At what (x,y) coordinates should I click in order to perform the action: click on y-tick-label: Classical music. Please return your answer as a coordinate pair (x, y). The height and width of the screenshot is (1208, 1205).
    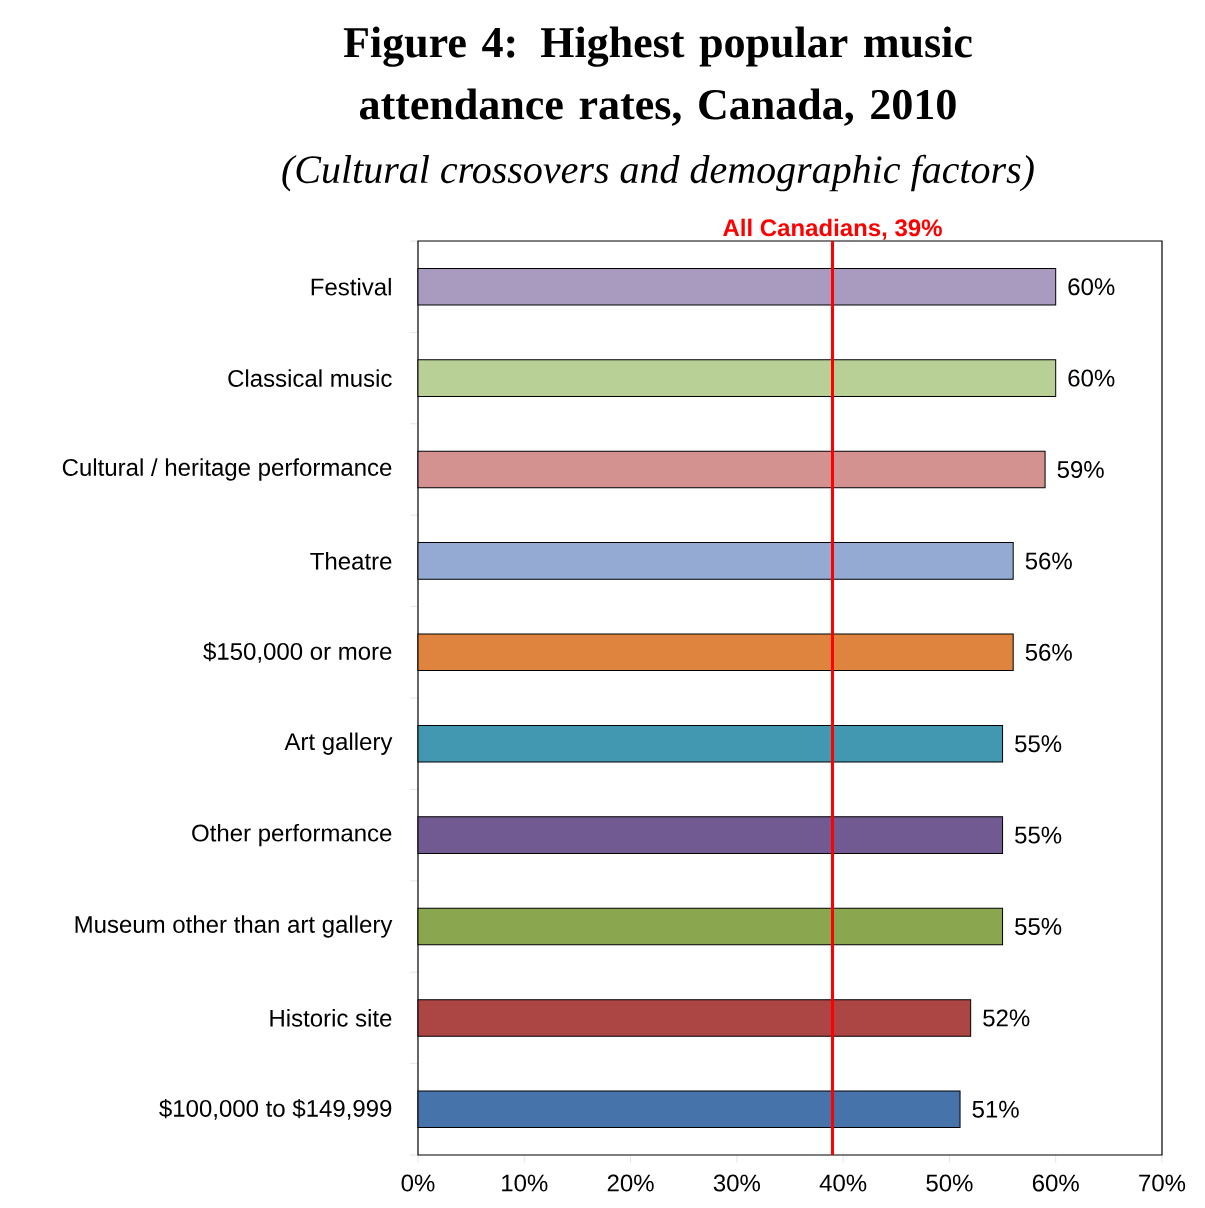
    Looking at the image, I should click on (310, 378).